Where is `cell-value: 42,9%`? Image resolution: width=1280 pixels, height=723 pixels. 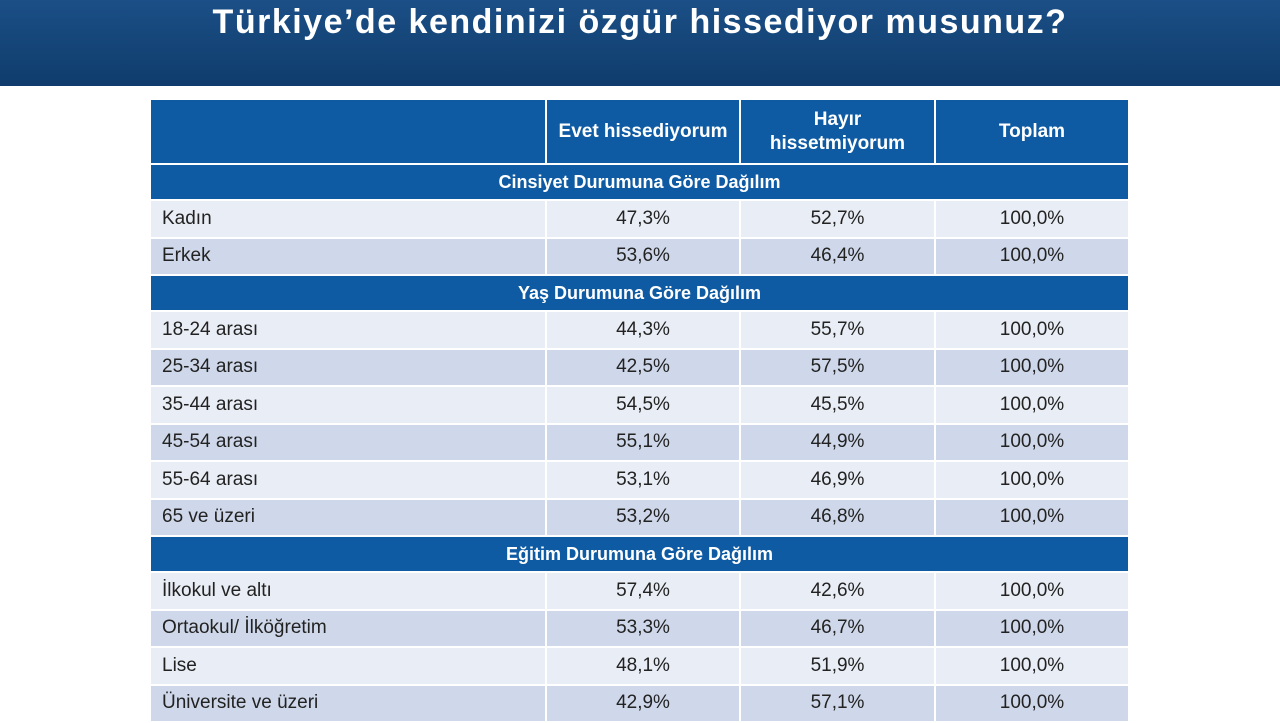
cell-value: 42,9% is located at coordinates (643, 703).